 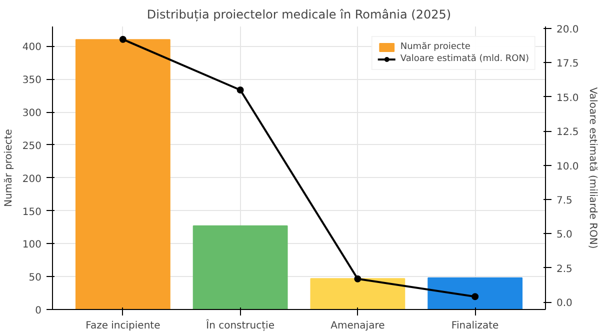 I want to click on y2-tick-label: 2.5, so click(x=564, y=269).